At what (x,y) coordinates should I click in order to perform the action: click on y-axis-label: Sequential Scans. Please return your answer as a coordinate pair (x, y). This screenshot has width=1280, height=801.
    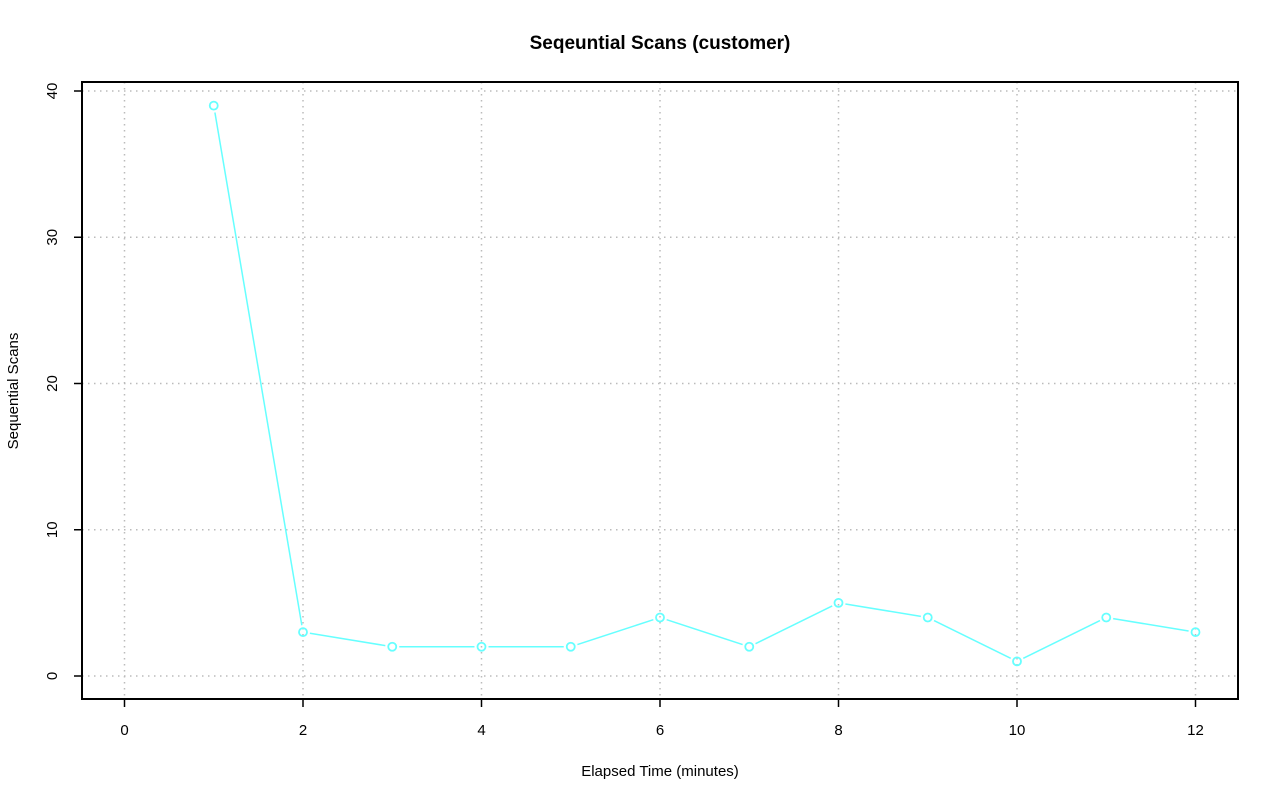
    Looking at the image, I should click on (13, 391).